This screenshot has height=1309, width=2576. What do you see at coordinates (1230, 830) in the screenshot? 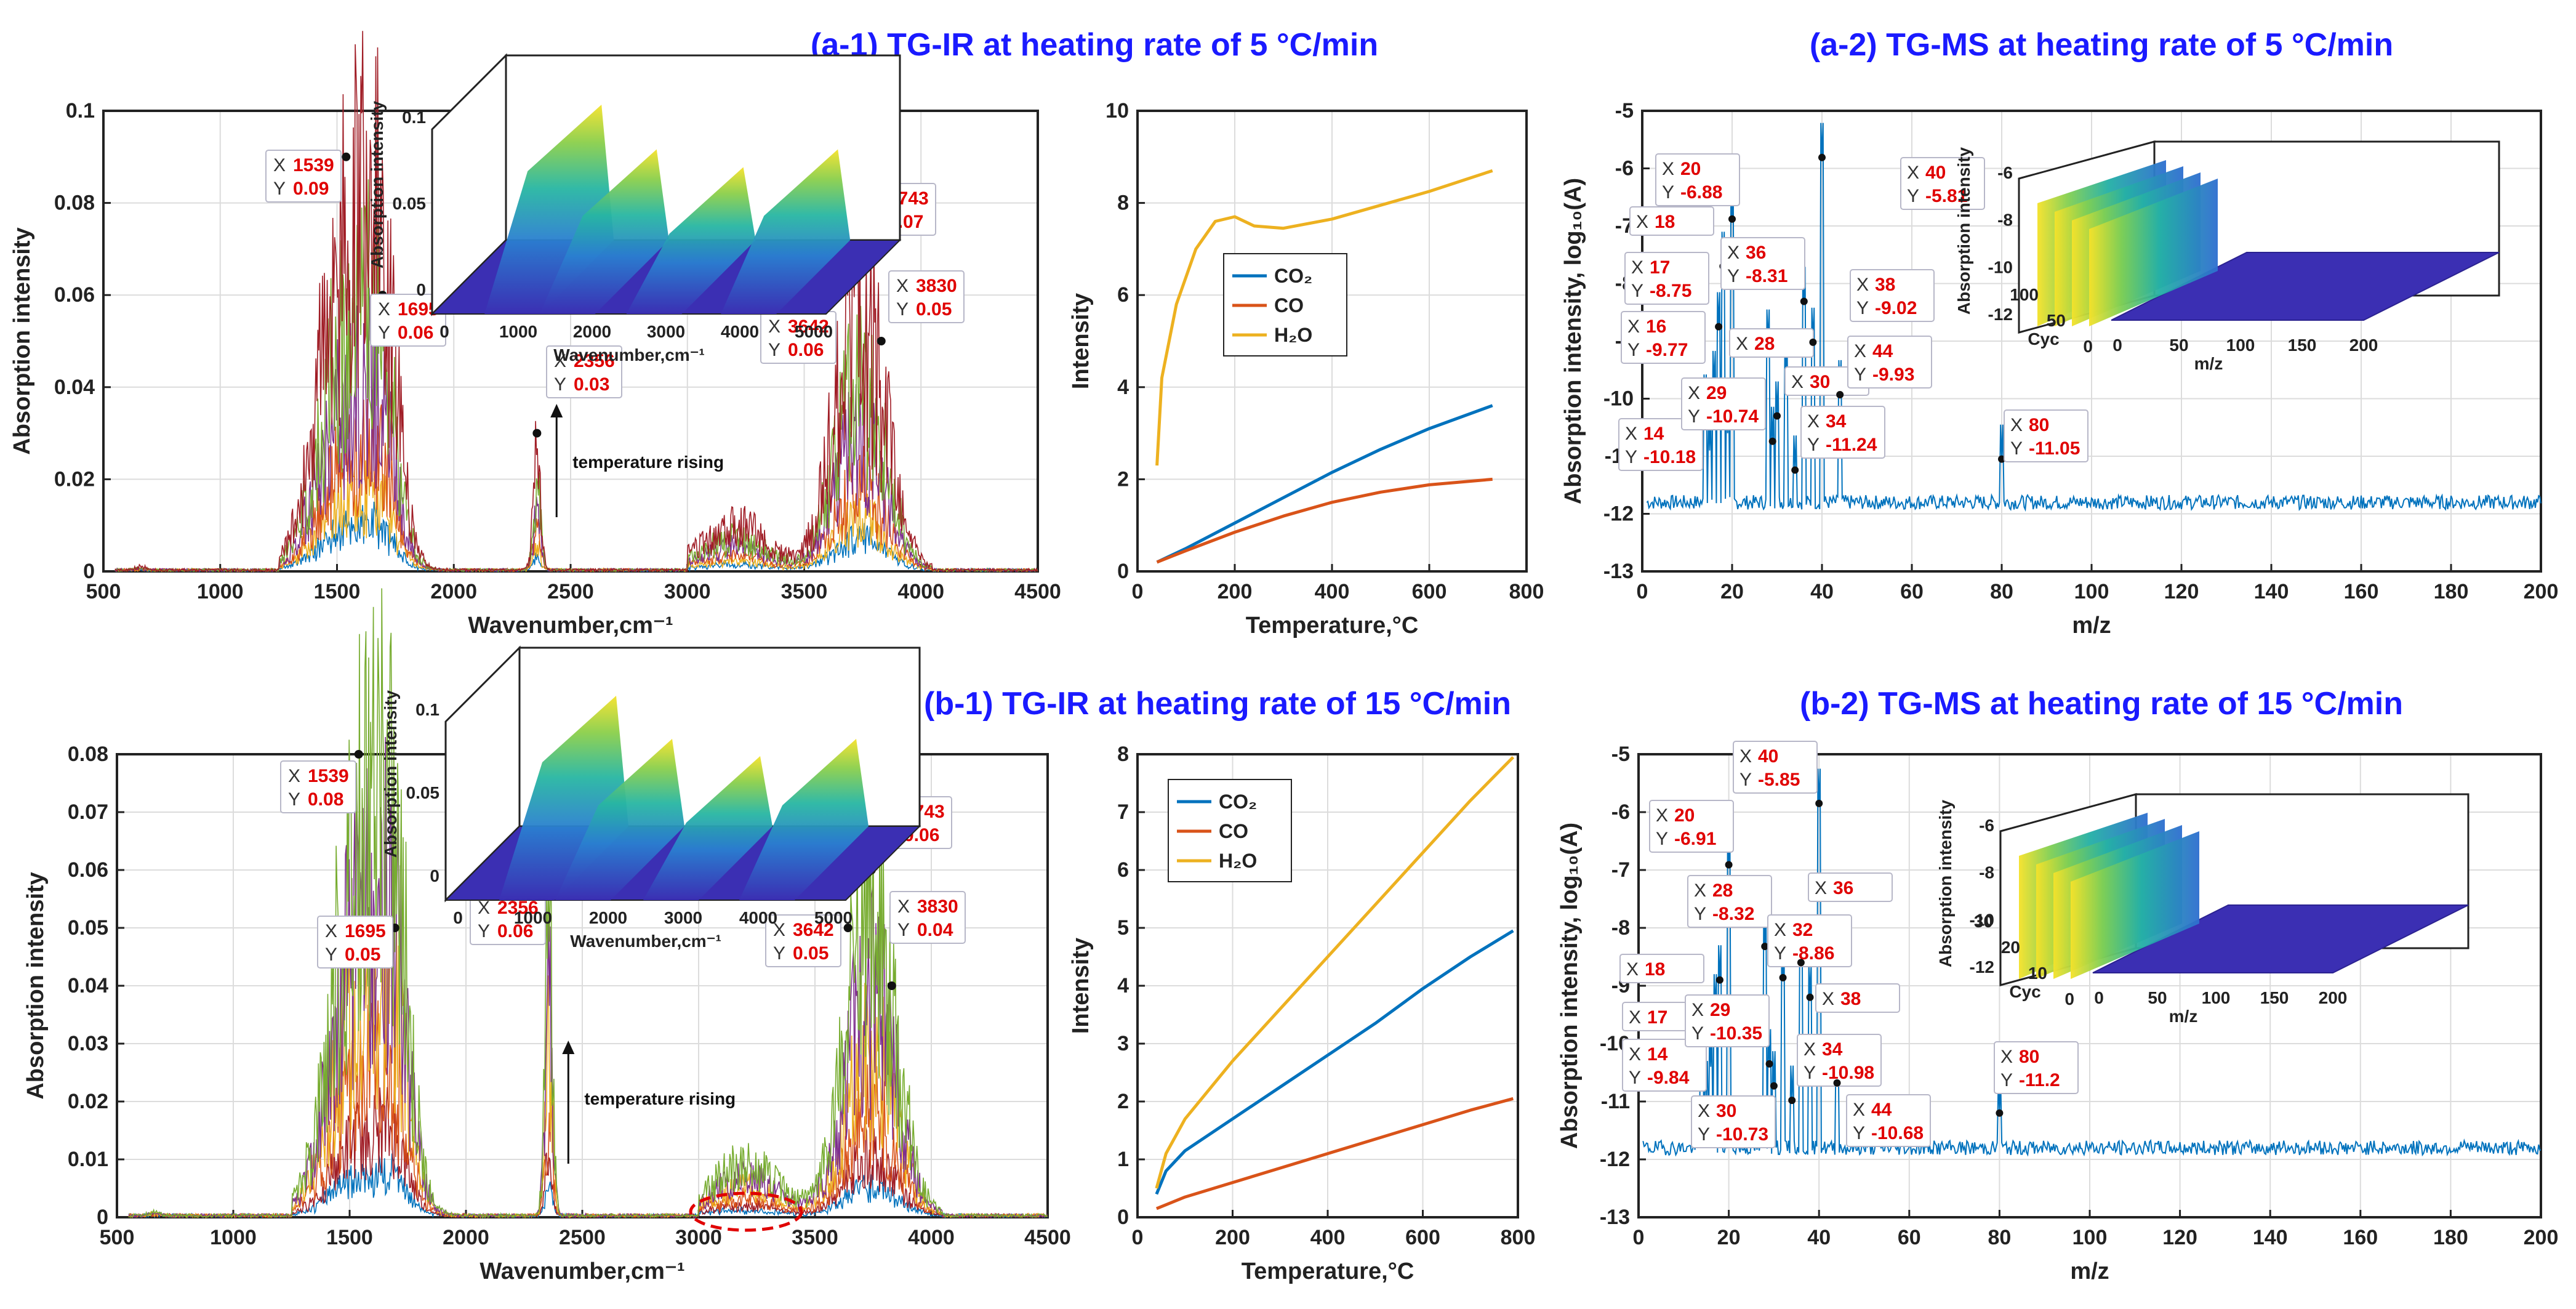
I see `legend-box` at bounding box center [1230, 830].